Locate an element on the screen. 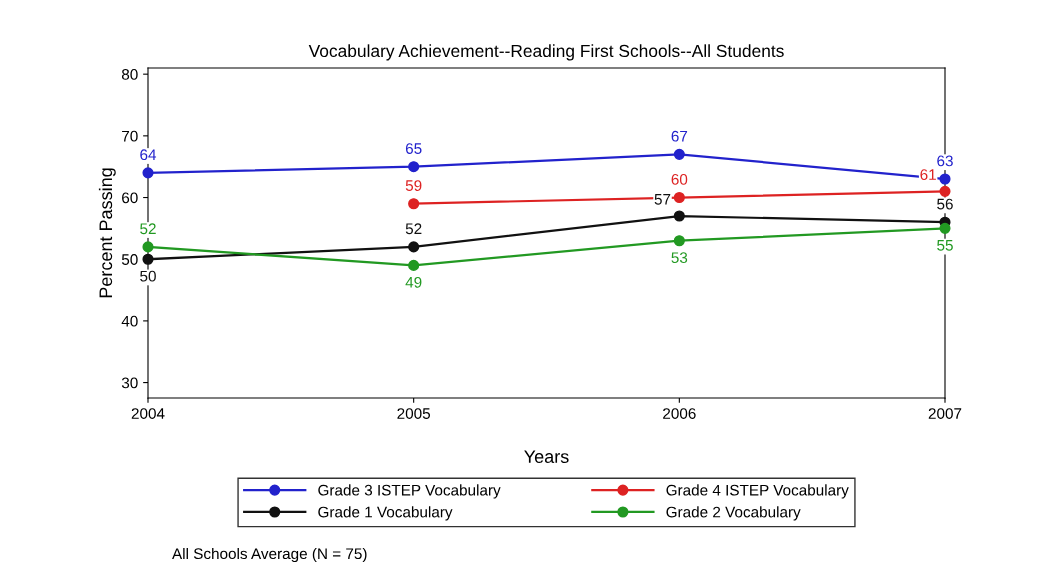  data-label: 67 is located at coordinates (679, 136).